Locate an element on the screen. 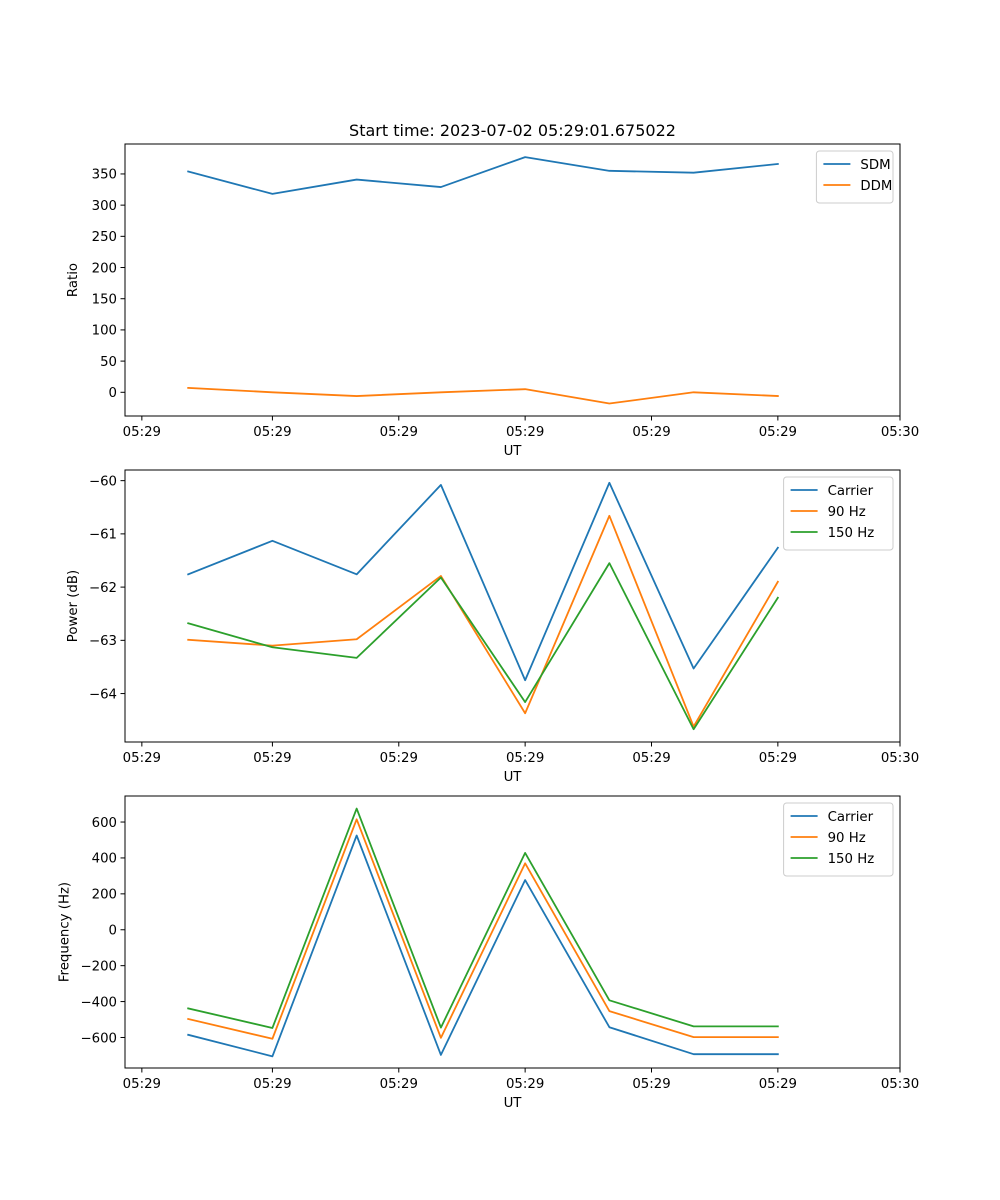 The height and width of the screenshot is (1200, 1000). ratio-y-tick-label: 300 is located at coordinates (104, 206).